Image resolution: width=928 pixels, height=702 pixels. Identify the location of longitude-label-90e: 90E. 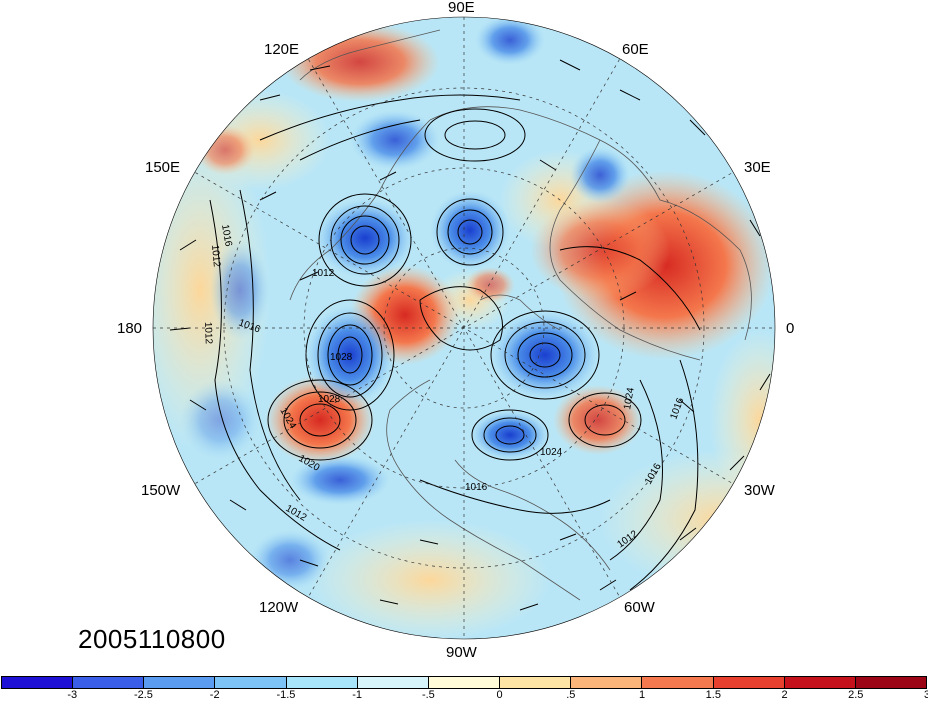
(461, 8).